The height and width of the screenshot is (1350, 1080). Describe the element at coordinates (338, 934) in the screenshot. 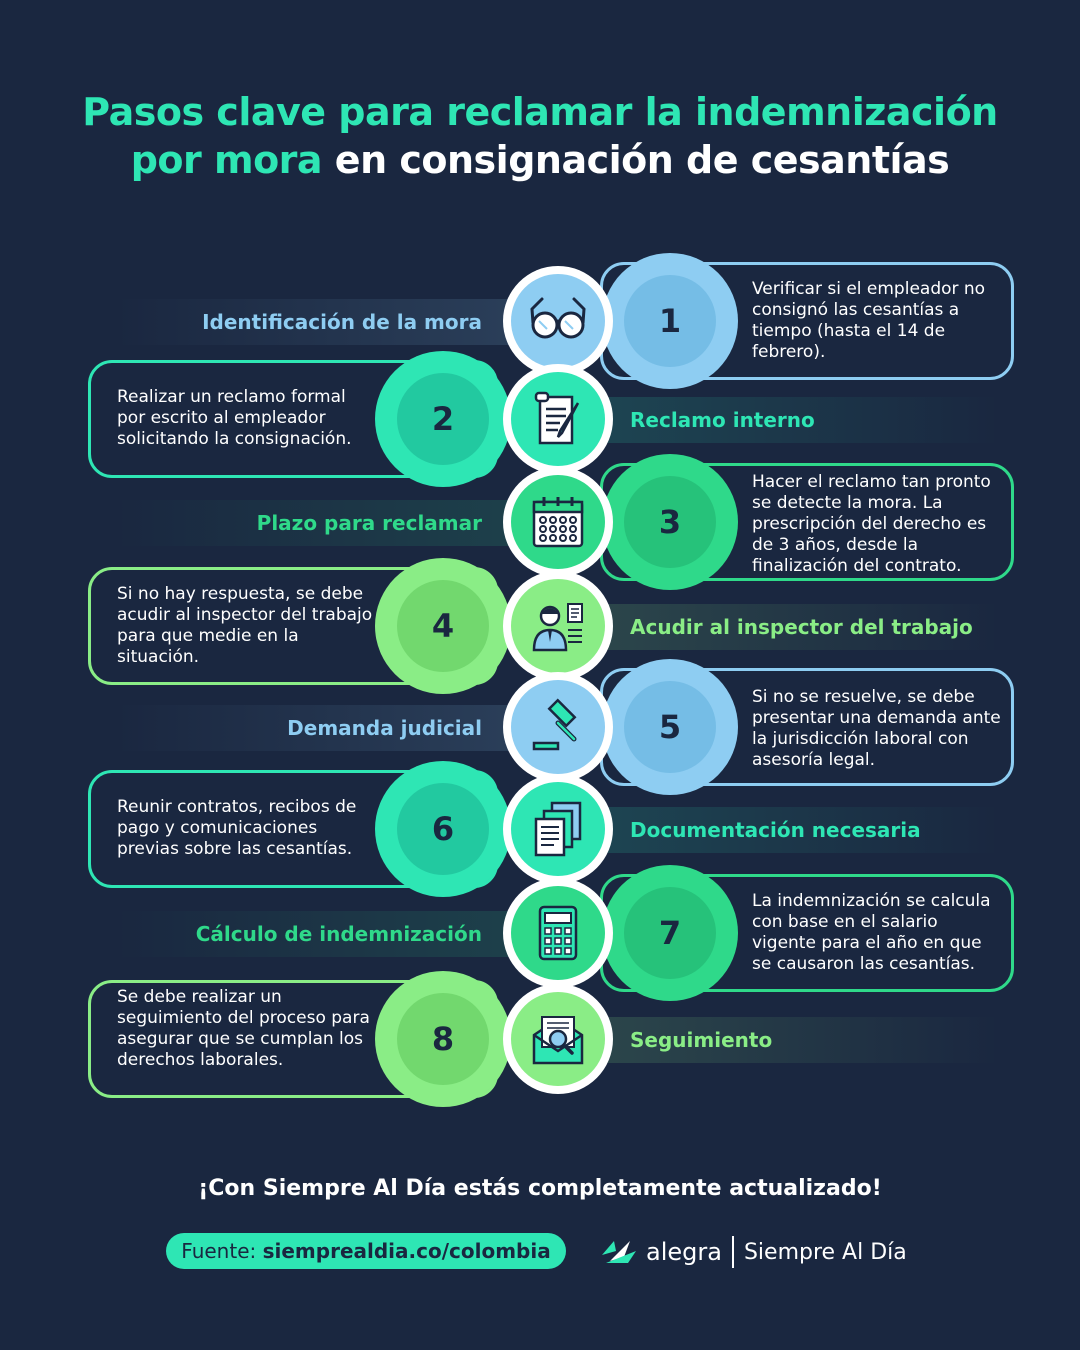

I see `step-label: Cálculo de indemnización` at that location.